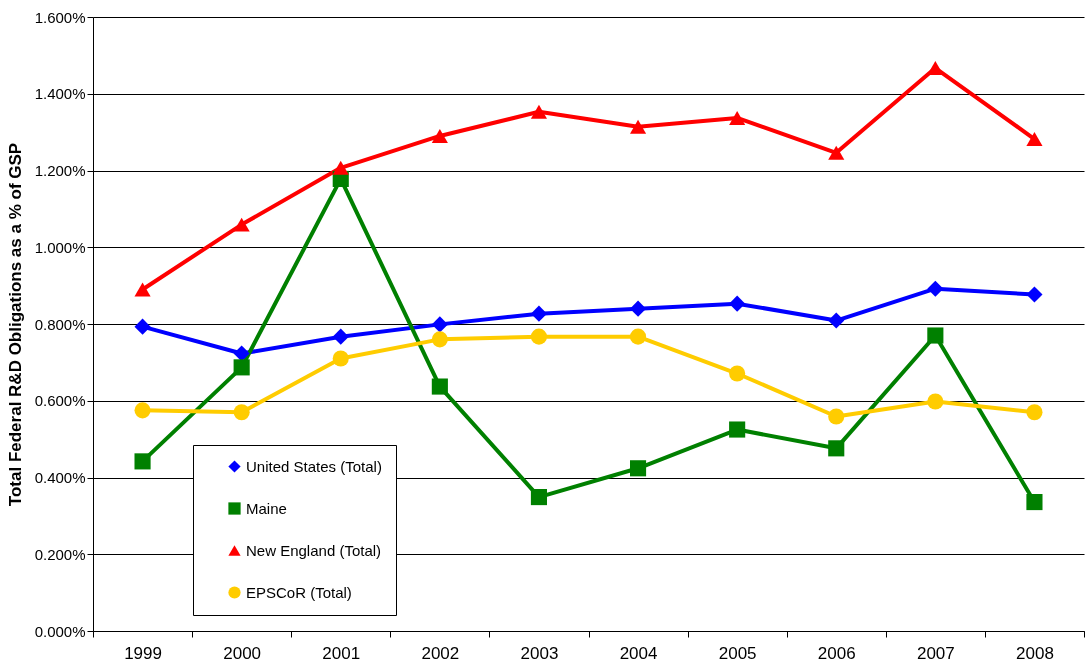 The width and height of the screenshot is (1091, 667). Describe the element at coordinates (60, 554) in the screenshot. I see `y-tick-label: 0.200%` at that location.